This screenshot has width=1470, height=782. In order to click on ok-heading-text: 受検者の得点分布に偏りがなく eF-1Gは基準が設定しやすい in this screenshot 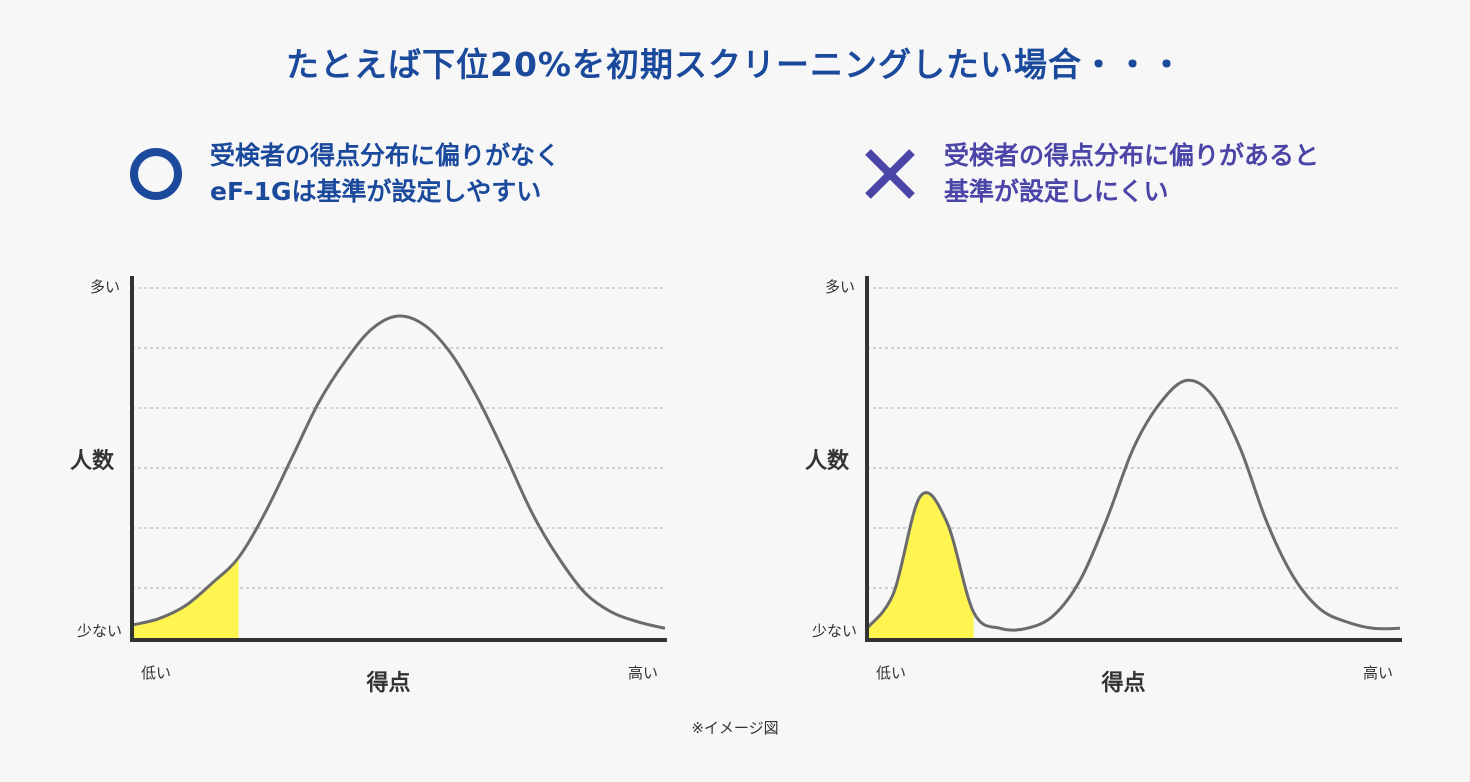, I will do `click(385, 174)`.